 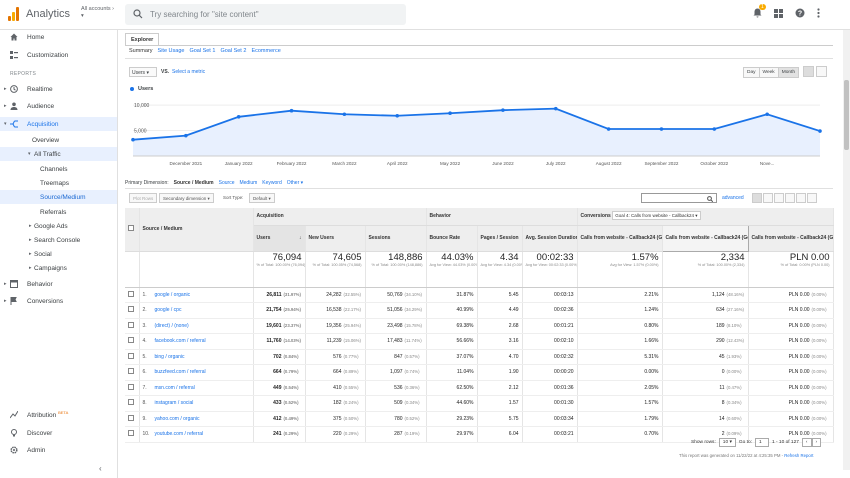 What do you see at coordinates (58, 197) in the screenshot?
I see `nav-source-medium: Source/Medium` at bounding box center [58, 197].